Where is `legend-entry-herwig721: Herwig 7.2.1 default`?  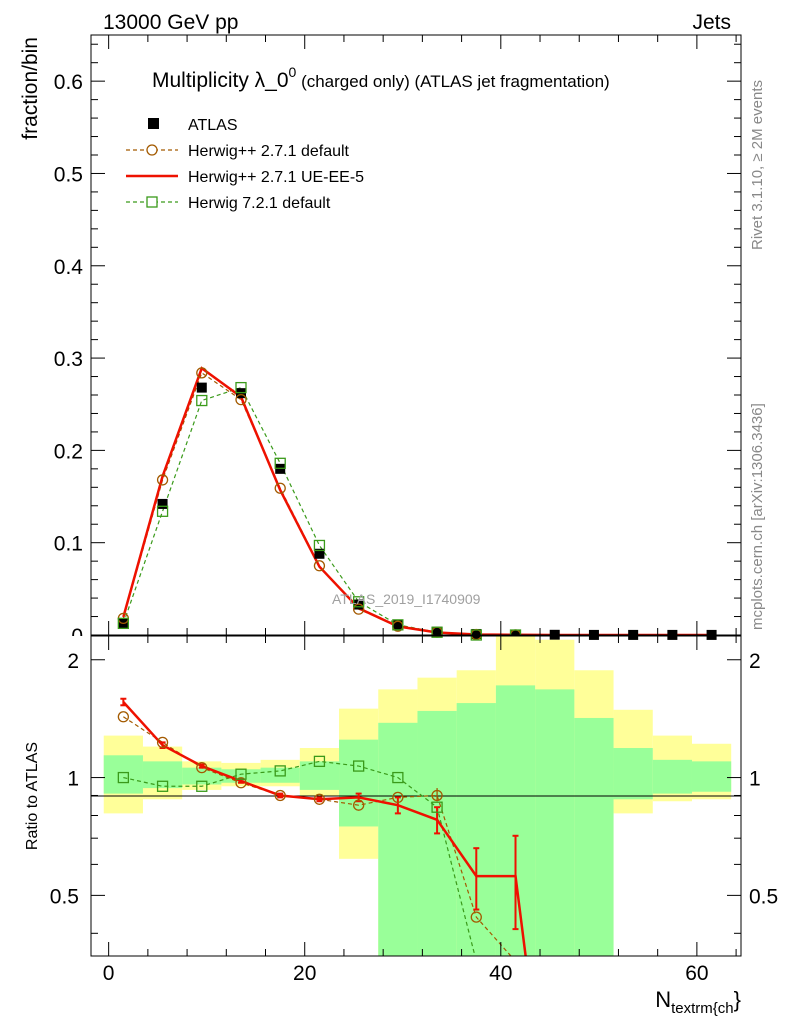 legend-entry-herwig721: Herwig 7.2.1 default is located at coordinates (228, 203).